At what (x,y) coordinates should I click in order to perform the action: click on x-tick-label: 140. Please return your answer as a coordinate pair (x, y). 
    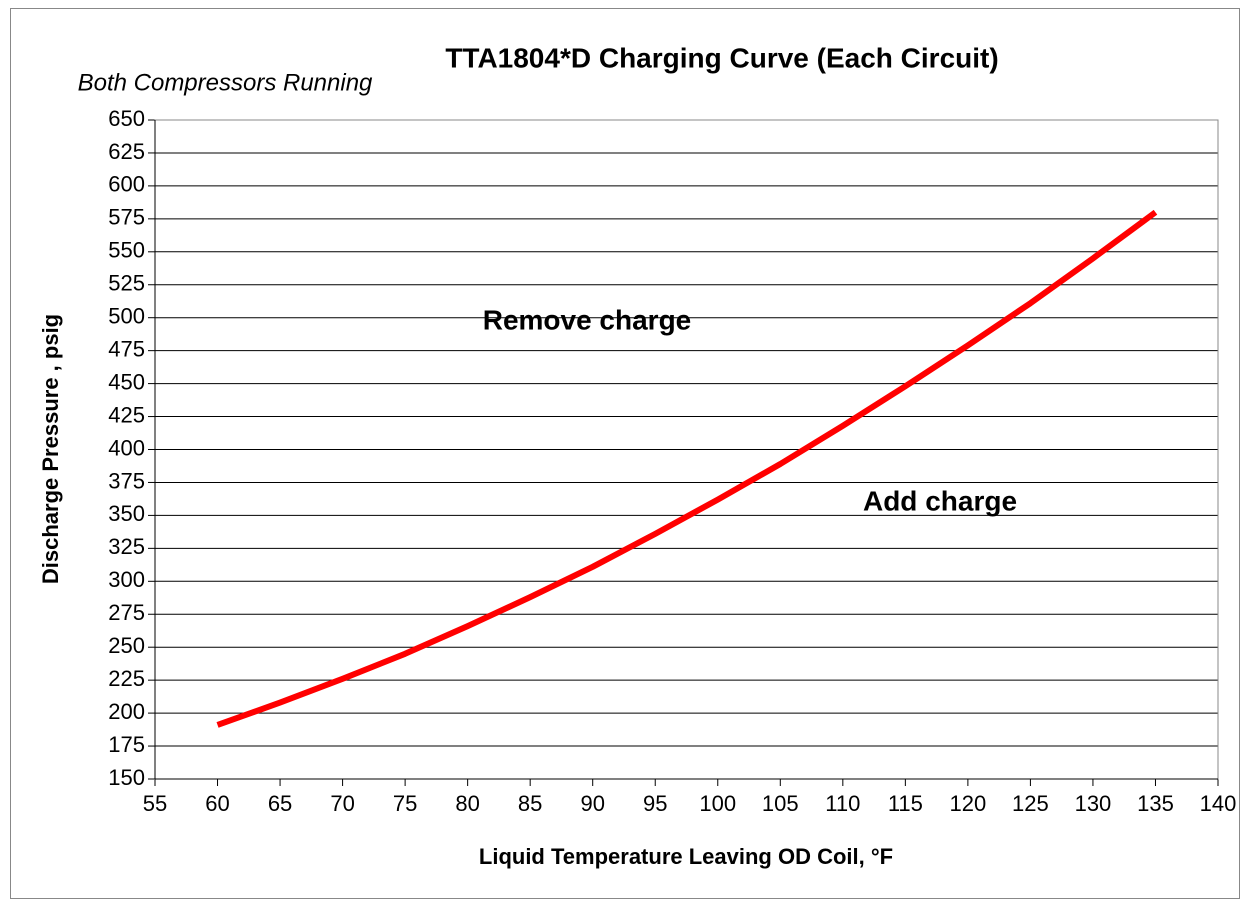
    Looking at the image, I should click on (1218, 803).